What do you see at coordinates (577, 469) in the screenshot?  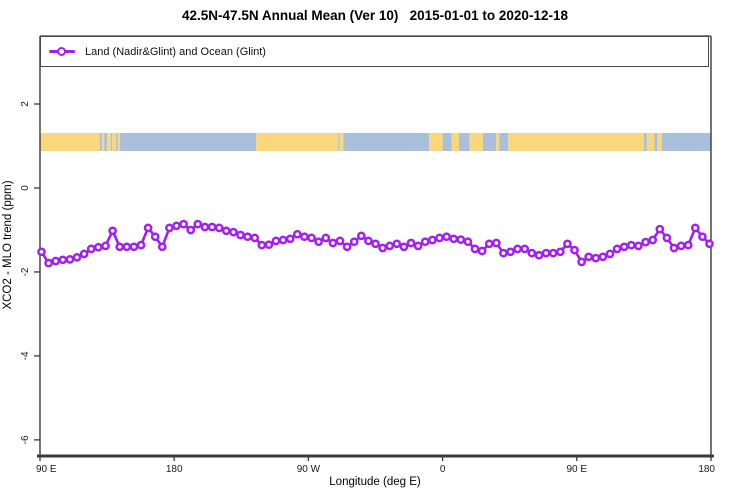 I see `x-tick-label: 90 E` at bounding box center [577, 469].